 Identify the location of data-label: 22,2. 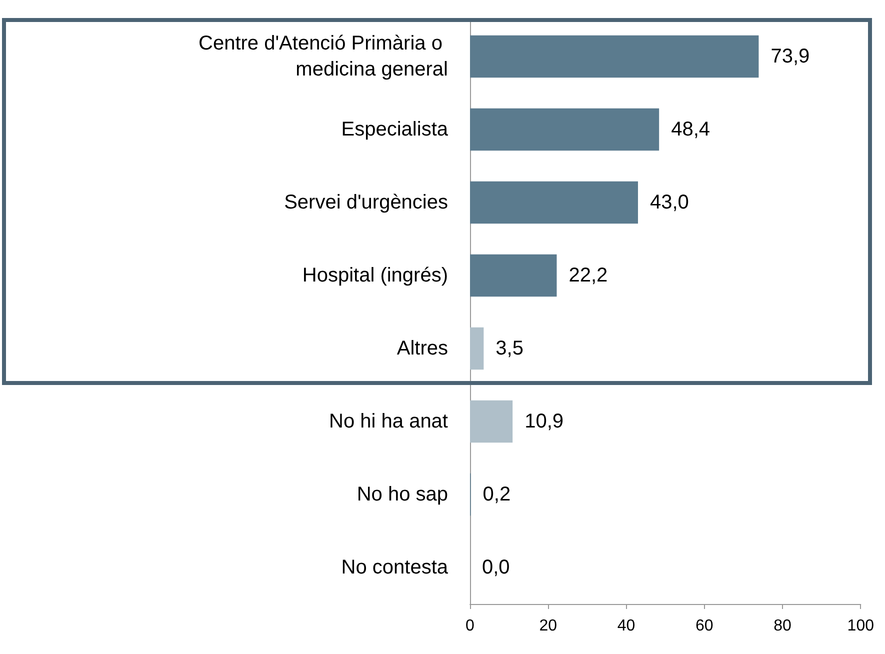
(588, 275).